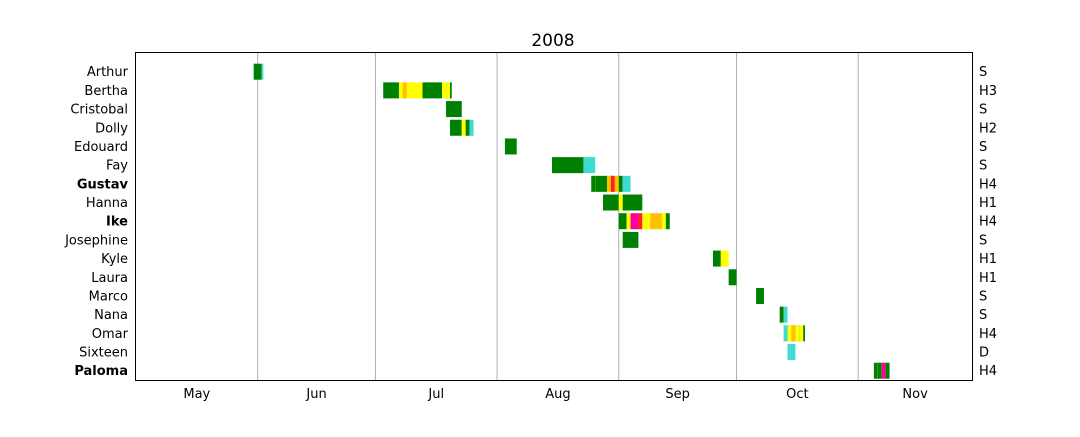  What do you see at coordinates (111, 315) in the screenshot?
I see `storm-name-label: Nana` at bounding box center [111, 315].